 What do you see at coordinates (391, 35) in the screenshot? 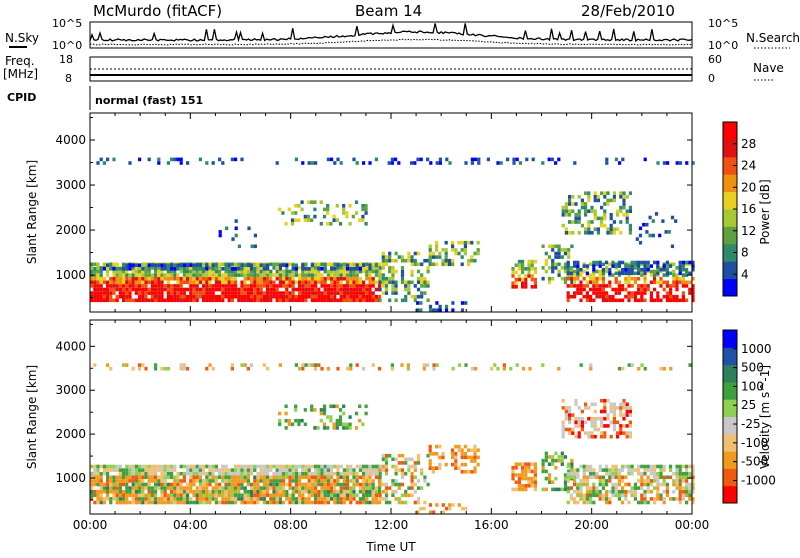
I see `nsky-frame` at bounding box center [391, 35].